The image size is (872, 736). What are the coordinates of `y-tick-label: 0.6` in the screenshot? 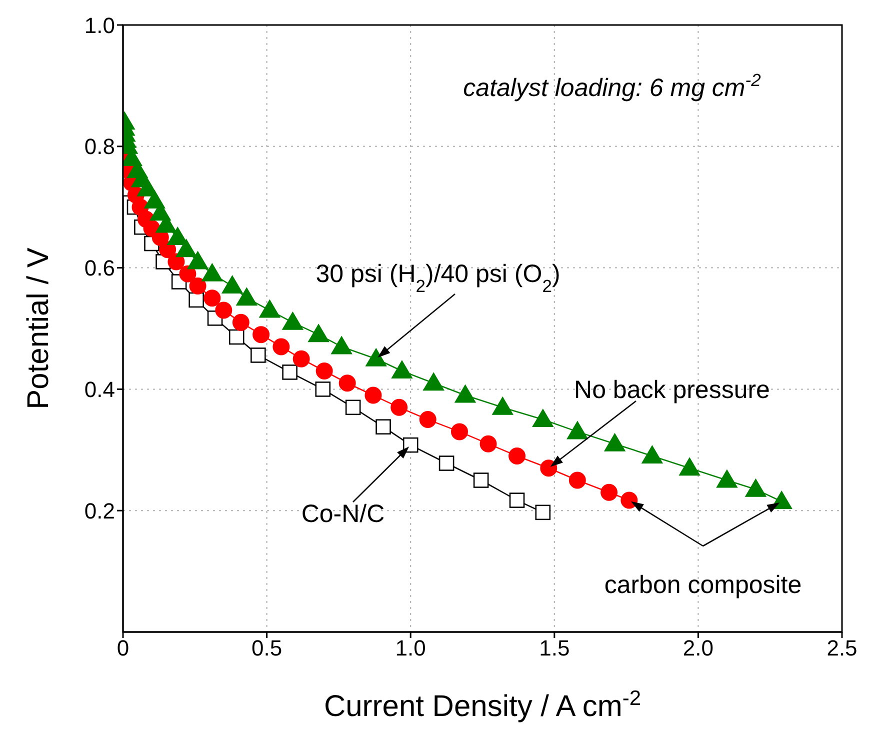 It's located at (99, 268).